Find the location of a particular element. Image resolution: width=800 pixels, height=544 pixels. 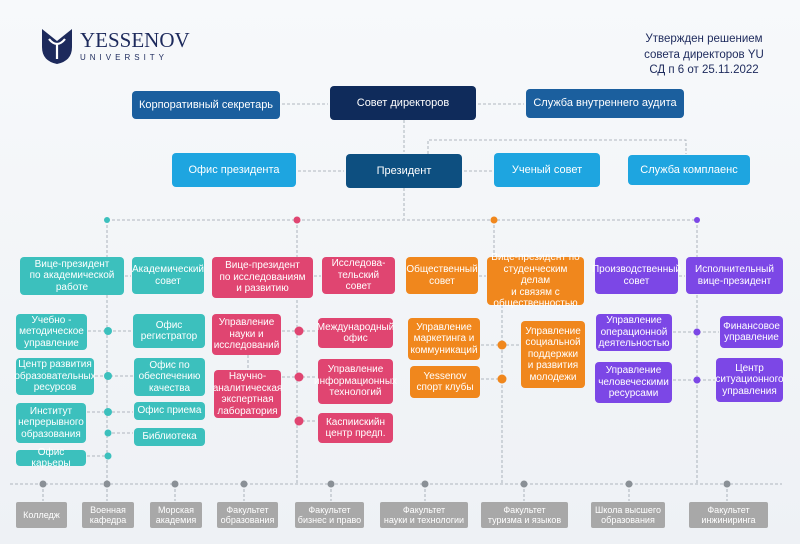

approval-line: Утвержден решением is located at coordinates (704, 39).